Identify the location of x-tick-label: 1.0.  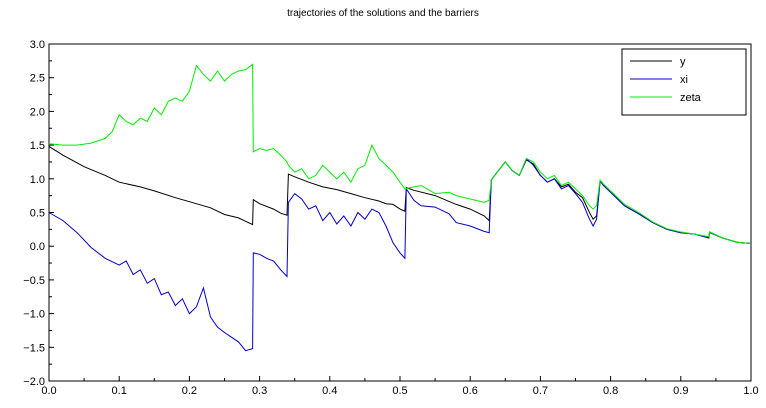
(750, 391).